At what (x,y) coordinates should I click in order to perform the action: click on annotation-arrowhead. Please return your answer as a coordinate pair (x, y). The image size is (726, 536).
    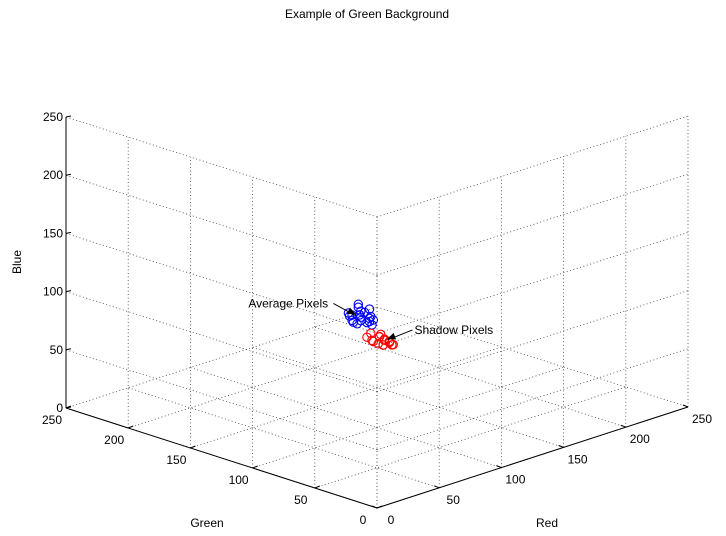
    Looking at the image, I should click on (391, 336).